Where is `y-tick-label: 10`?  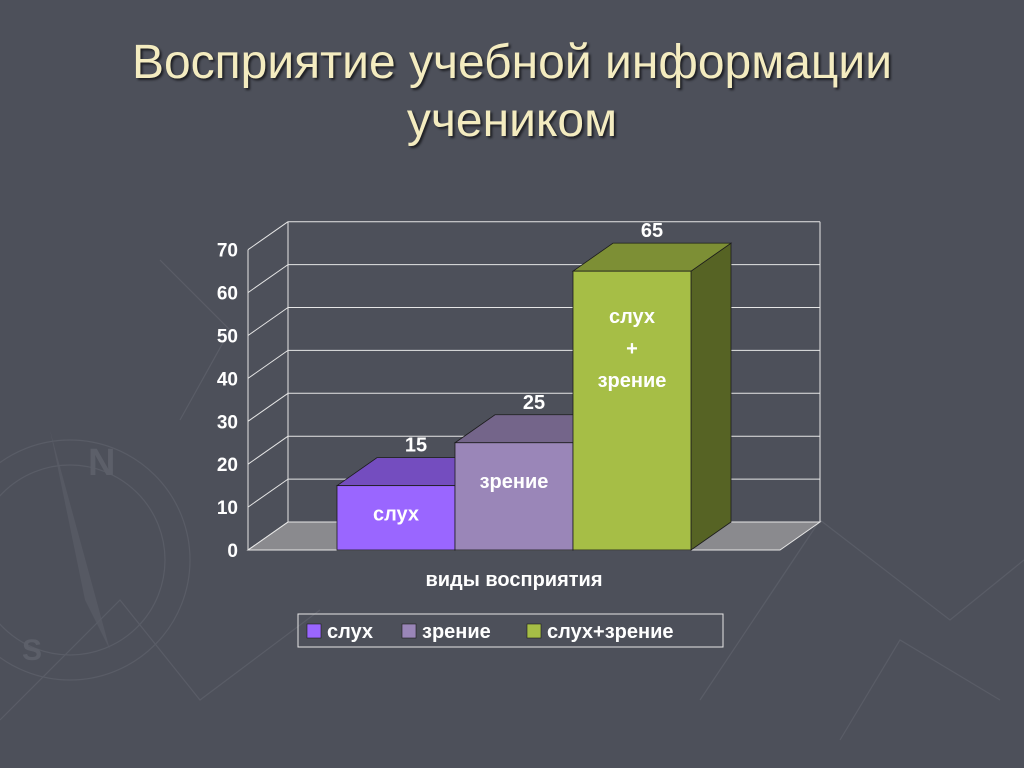 y-tick-label: 10 is located at coordinates (227, 508).